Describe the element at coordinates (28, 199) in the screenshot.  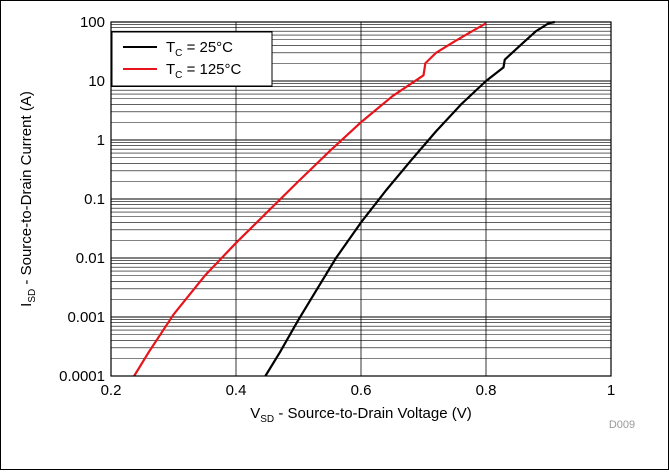
I see `y-axis-label: ISD - Source-to-Drain Current (A)` at that location.